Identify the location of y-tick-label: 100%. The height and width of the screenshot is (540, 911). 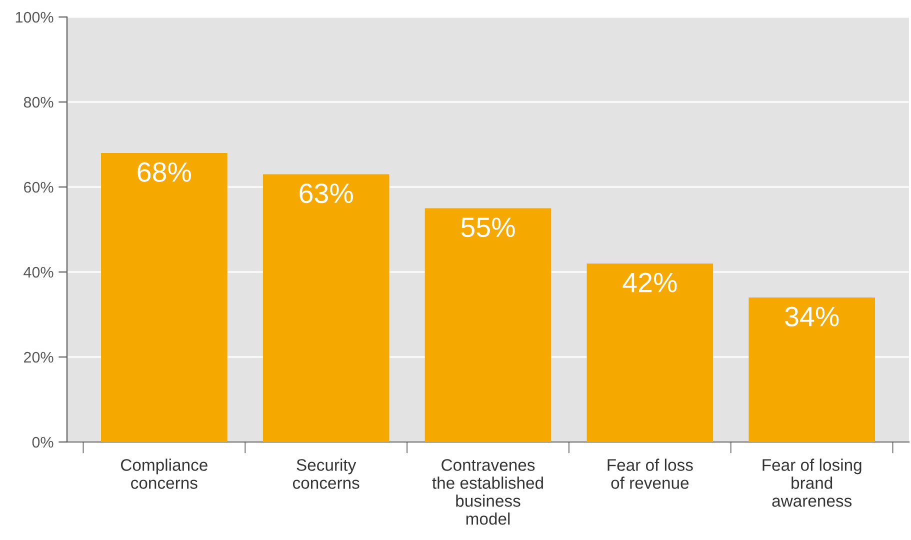
(35, 17).